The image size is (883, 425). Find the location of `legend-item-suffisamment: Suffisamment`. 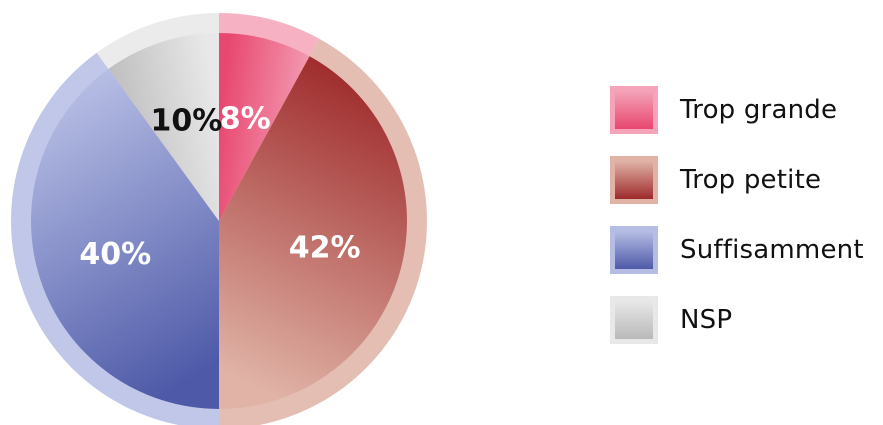

legend-item-suffisamment: Suffisamment is located at coordinates (737, 250).